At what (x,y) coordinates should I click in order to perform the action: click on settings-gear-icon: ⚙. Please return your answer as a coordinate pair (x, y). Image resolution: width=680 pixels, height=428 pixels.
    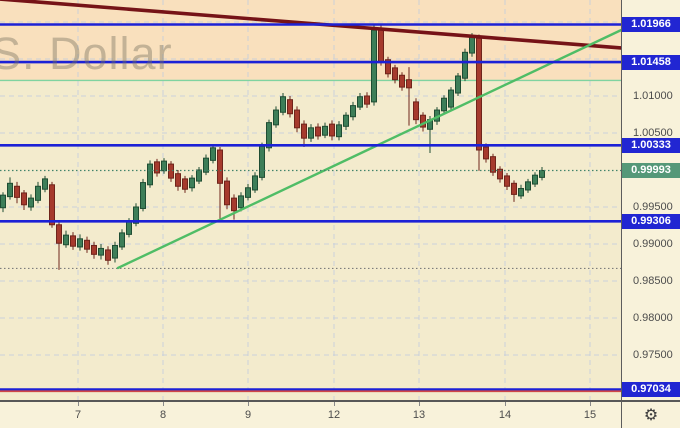
    Looking at the image, I should click on (651, 414).